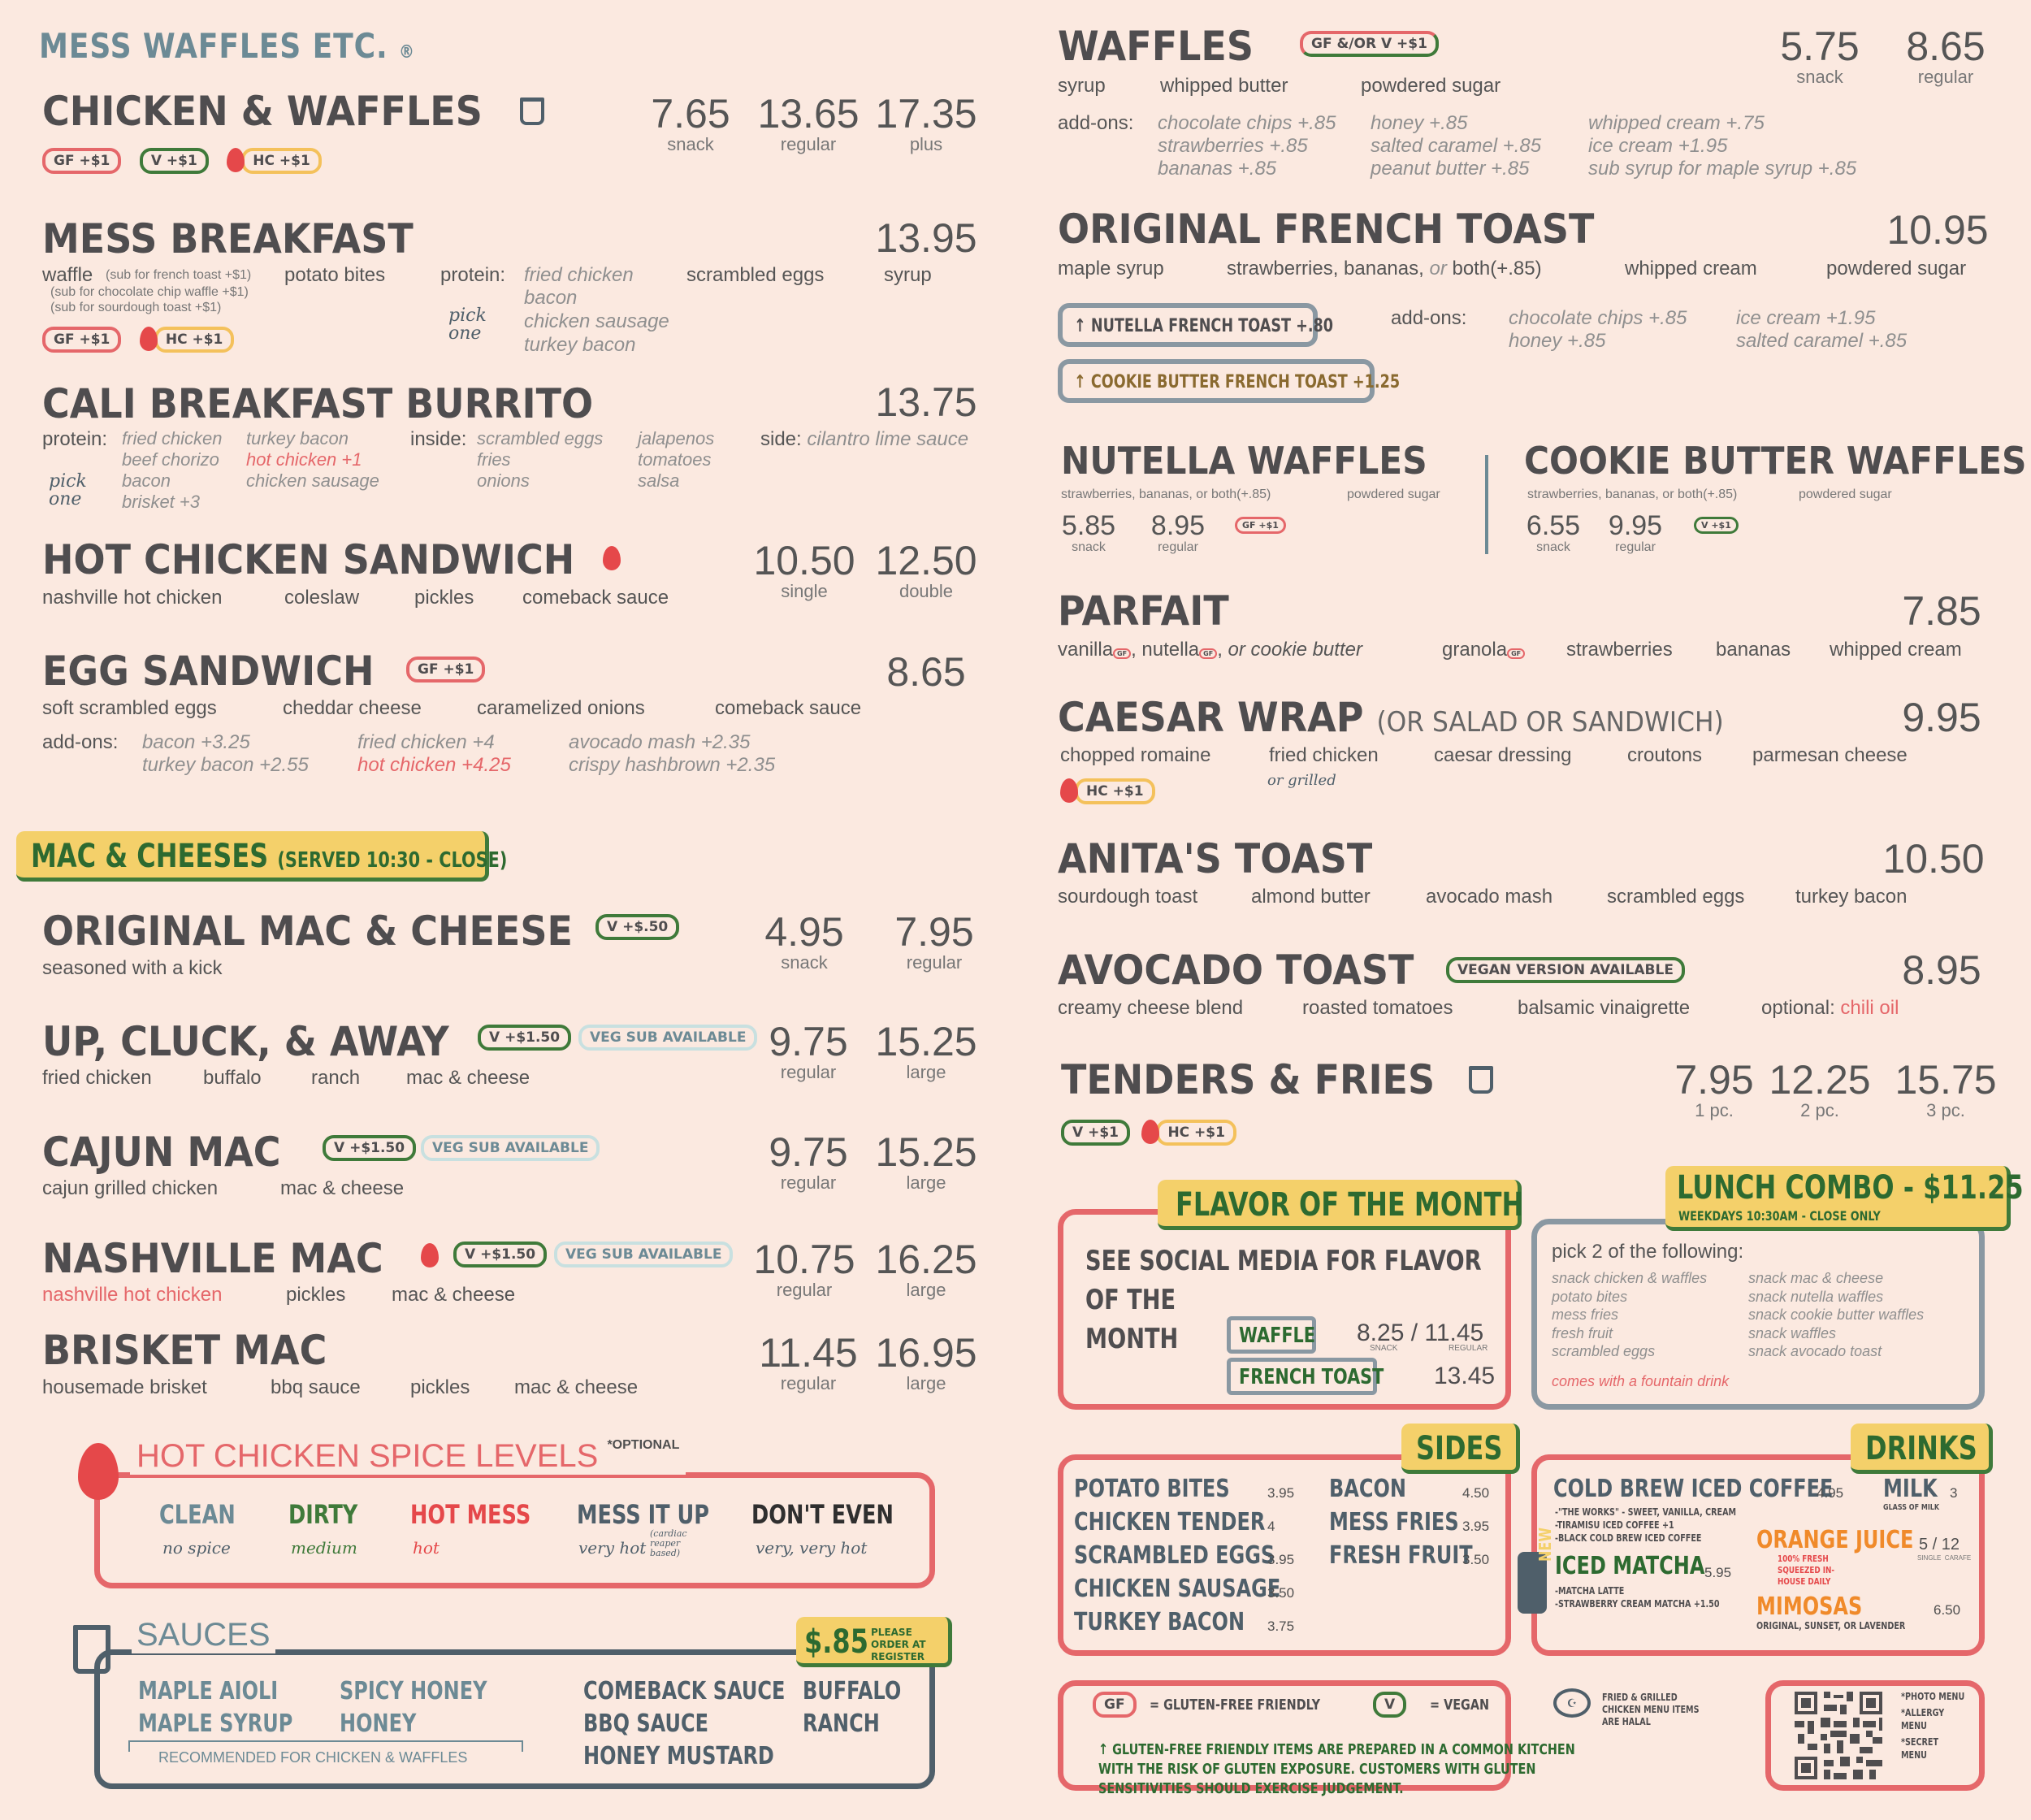 This screenshot has width=2031, height=1820. Describe the element at coordinates (1384, 1349) in the screenshot. I see `unit-label: SNACK` at that location.